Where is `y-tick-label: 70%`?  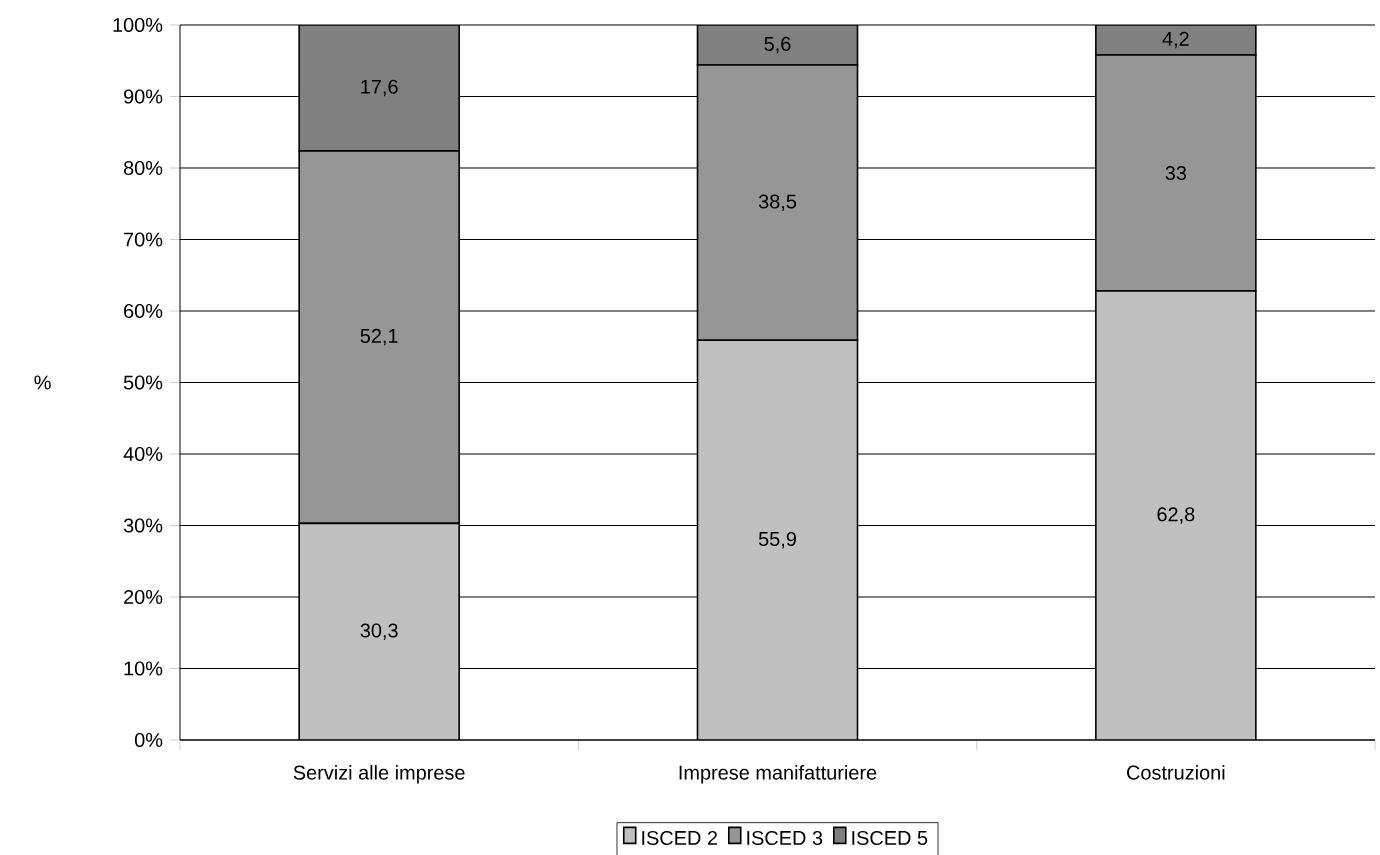 y-tick-label: 70% is located at coordinates (143, 239).